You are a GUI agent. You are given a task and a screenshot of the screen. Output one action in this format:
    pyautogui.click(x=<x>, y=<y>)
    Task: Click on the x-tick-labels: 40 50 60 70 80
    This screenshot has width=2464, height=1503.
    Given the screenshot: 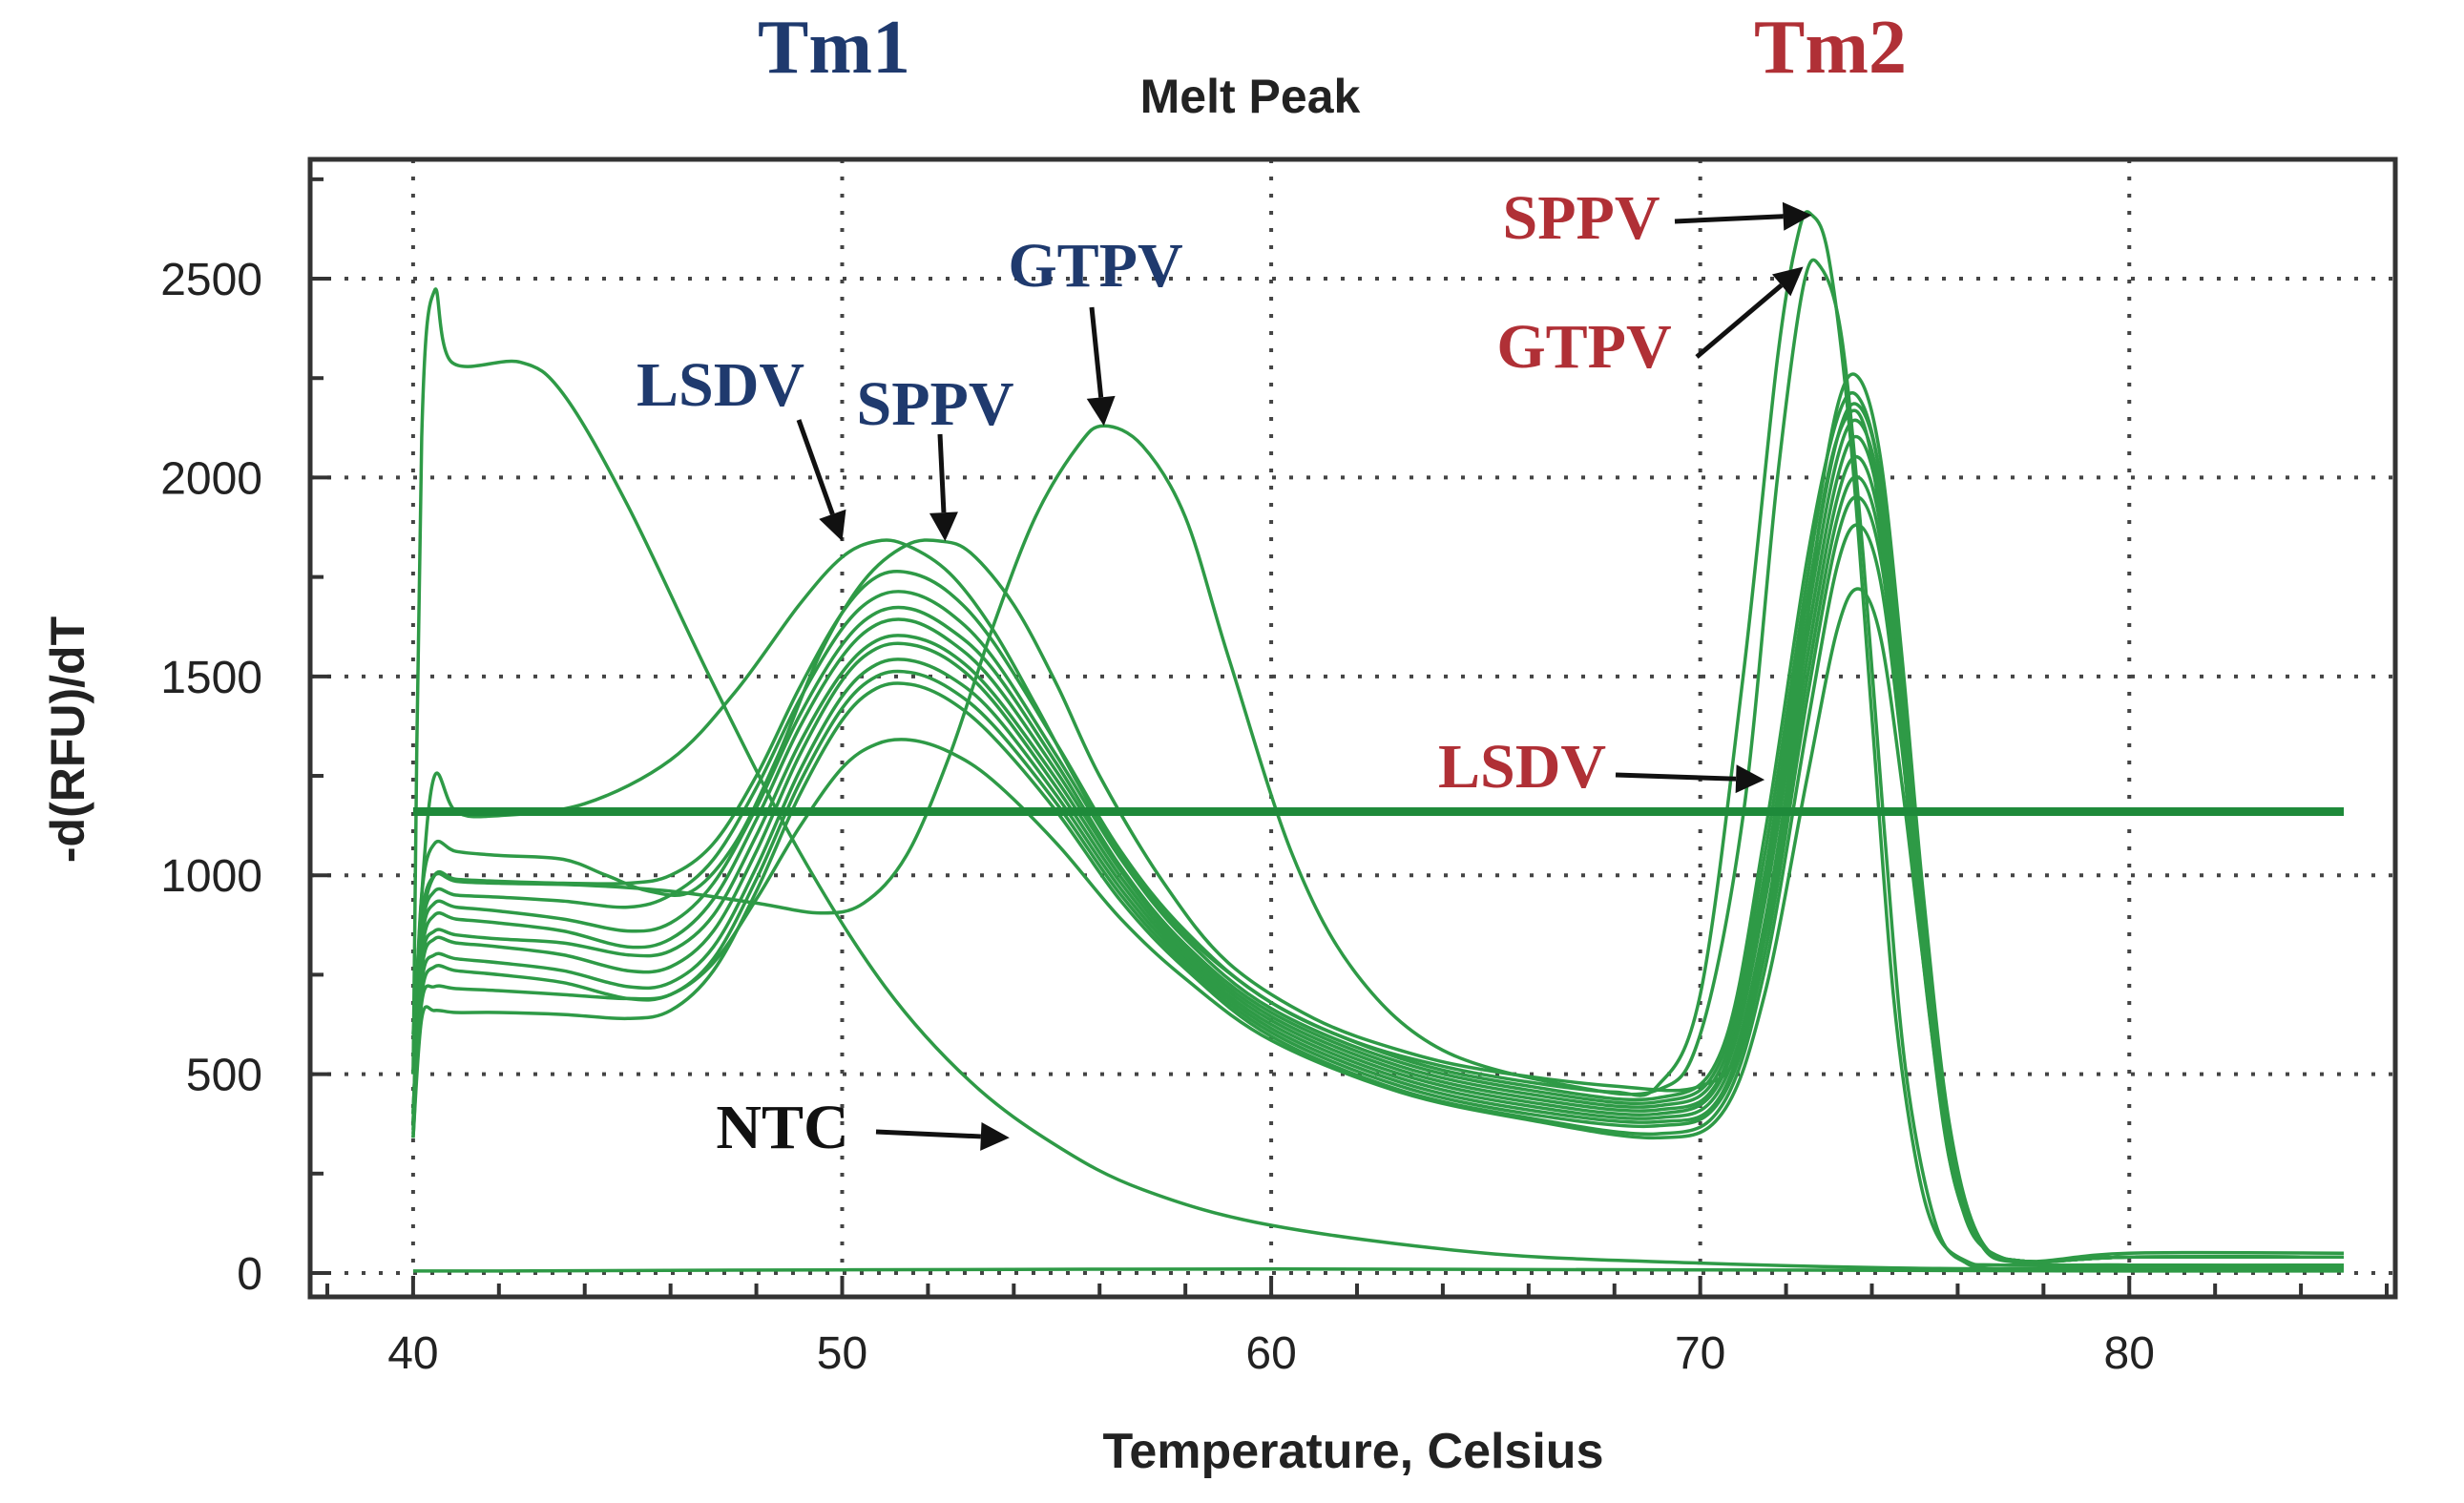 What is the action you would take?
    pyautogui.click(x=1271, y=1353)
    